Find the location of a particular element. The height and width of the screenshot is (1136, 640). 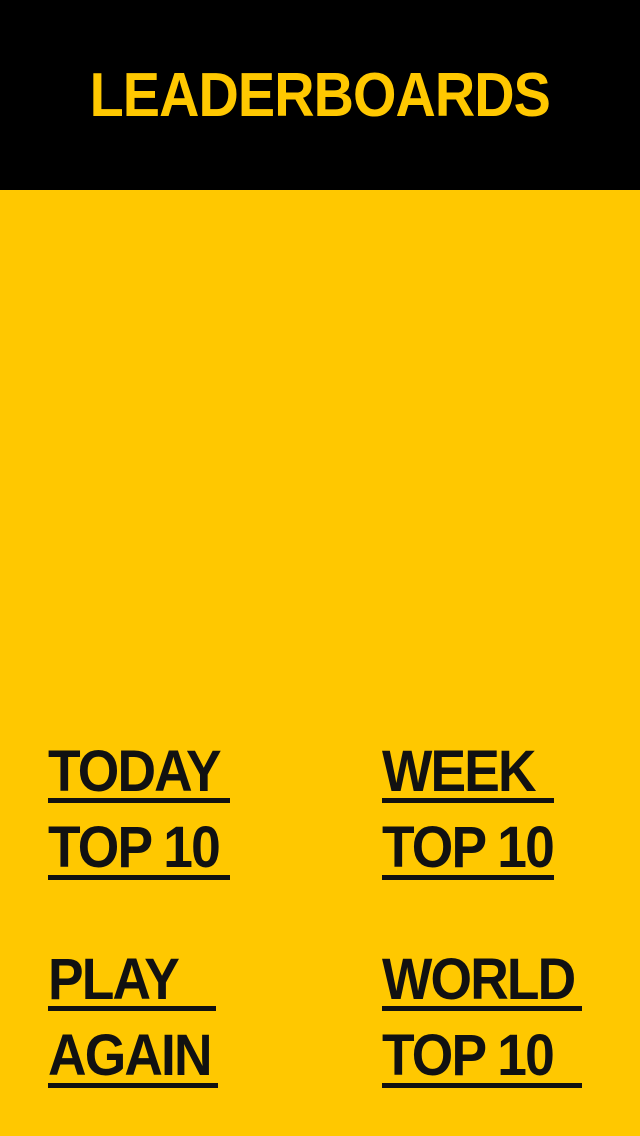

week-top10-label-line1: WEEK is located at coordinates (459, 771).